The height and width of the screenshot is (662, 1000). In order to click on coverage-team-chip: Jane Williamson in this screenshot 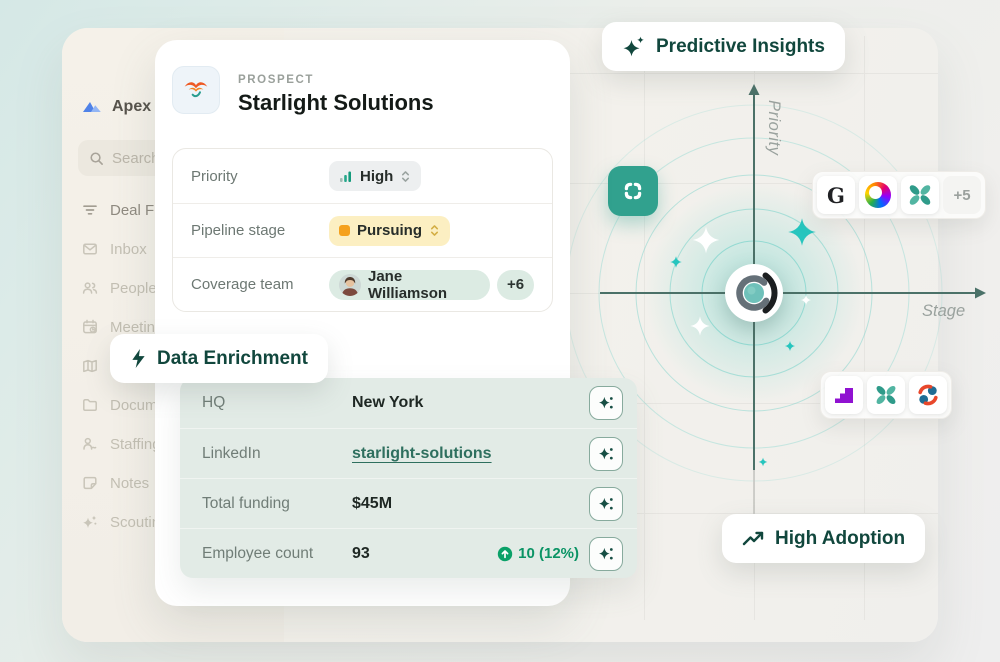, I will do `click(409, 284)`.